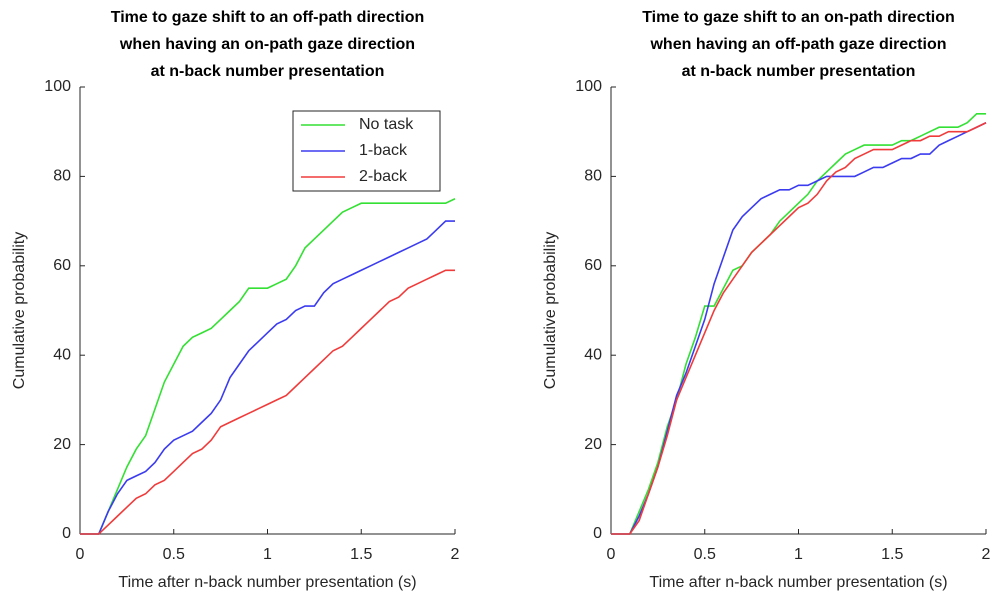  Describe the element at coordinates (267, 44) in the screenshot. I see `chart-title: when having an on-path gaze direction` at that location.